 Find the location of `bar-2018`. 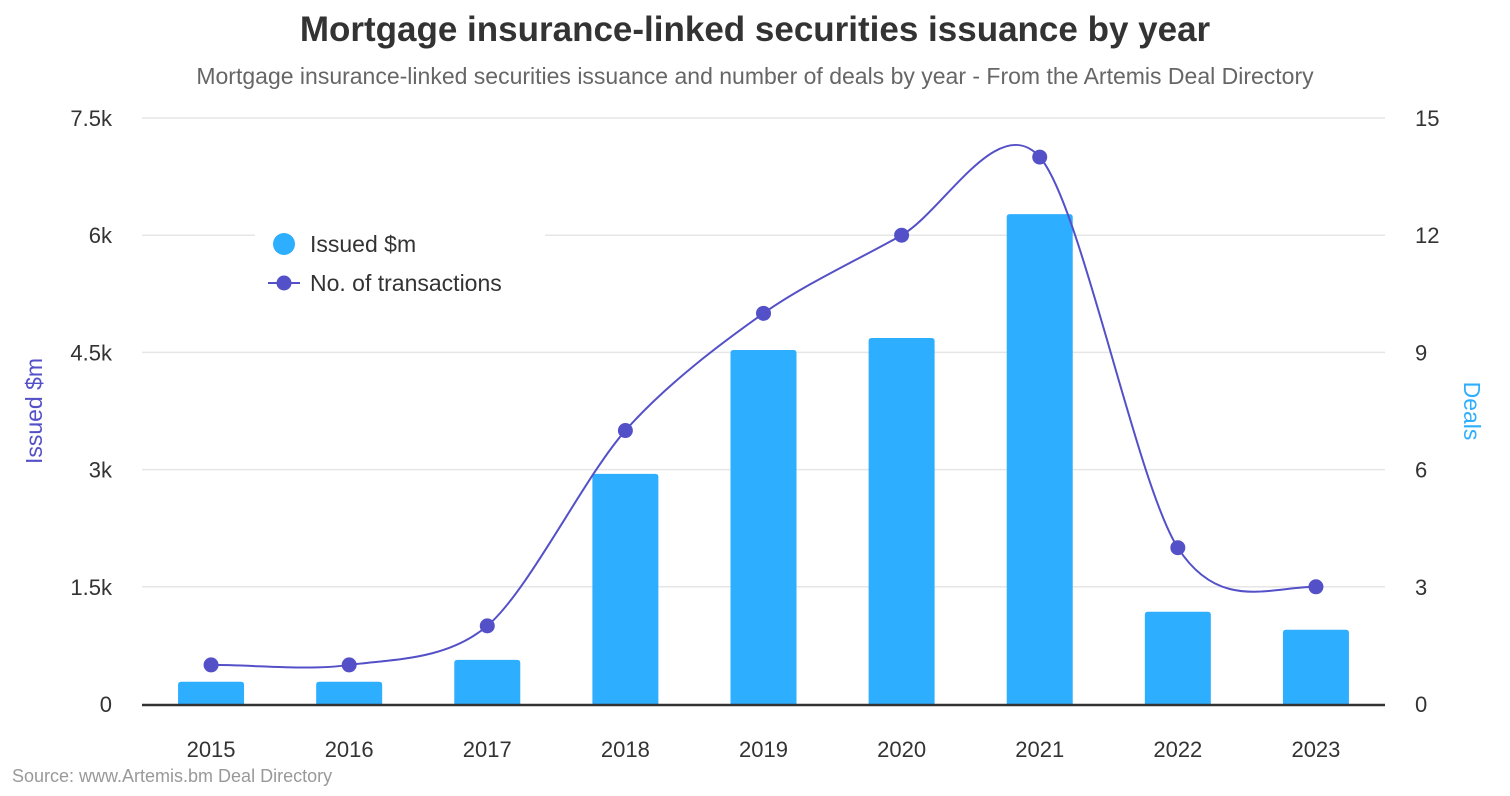

bar-2018 is located at coordinates (625, 588).